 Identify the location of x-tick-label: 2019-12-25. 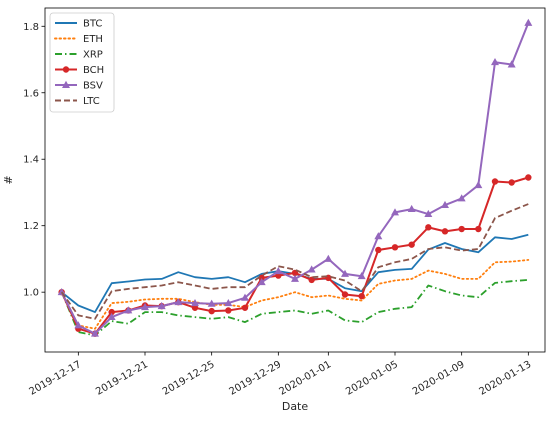
(189, 378).